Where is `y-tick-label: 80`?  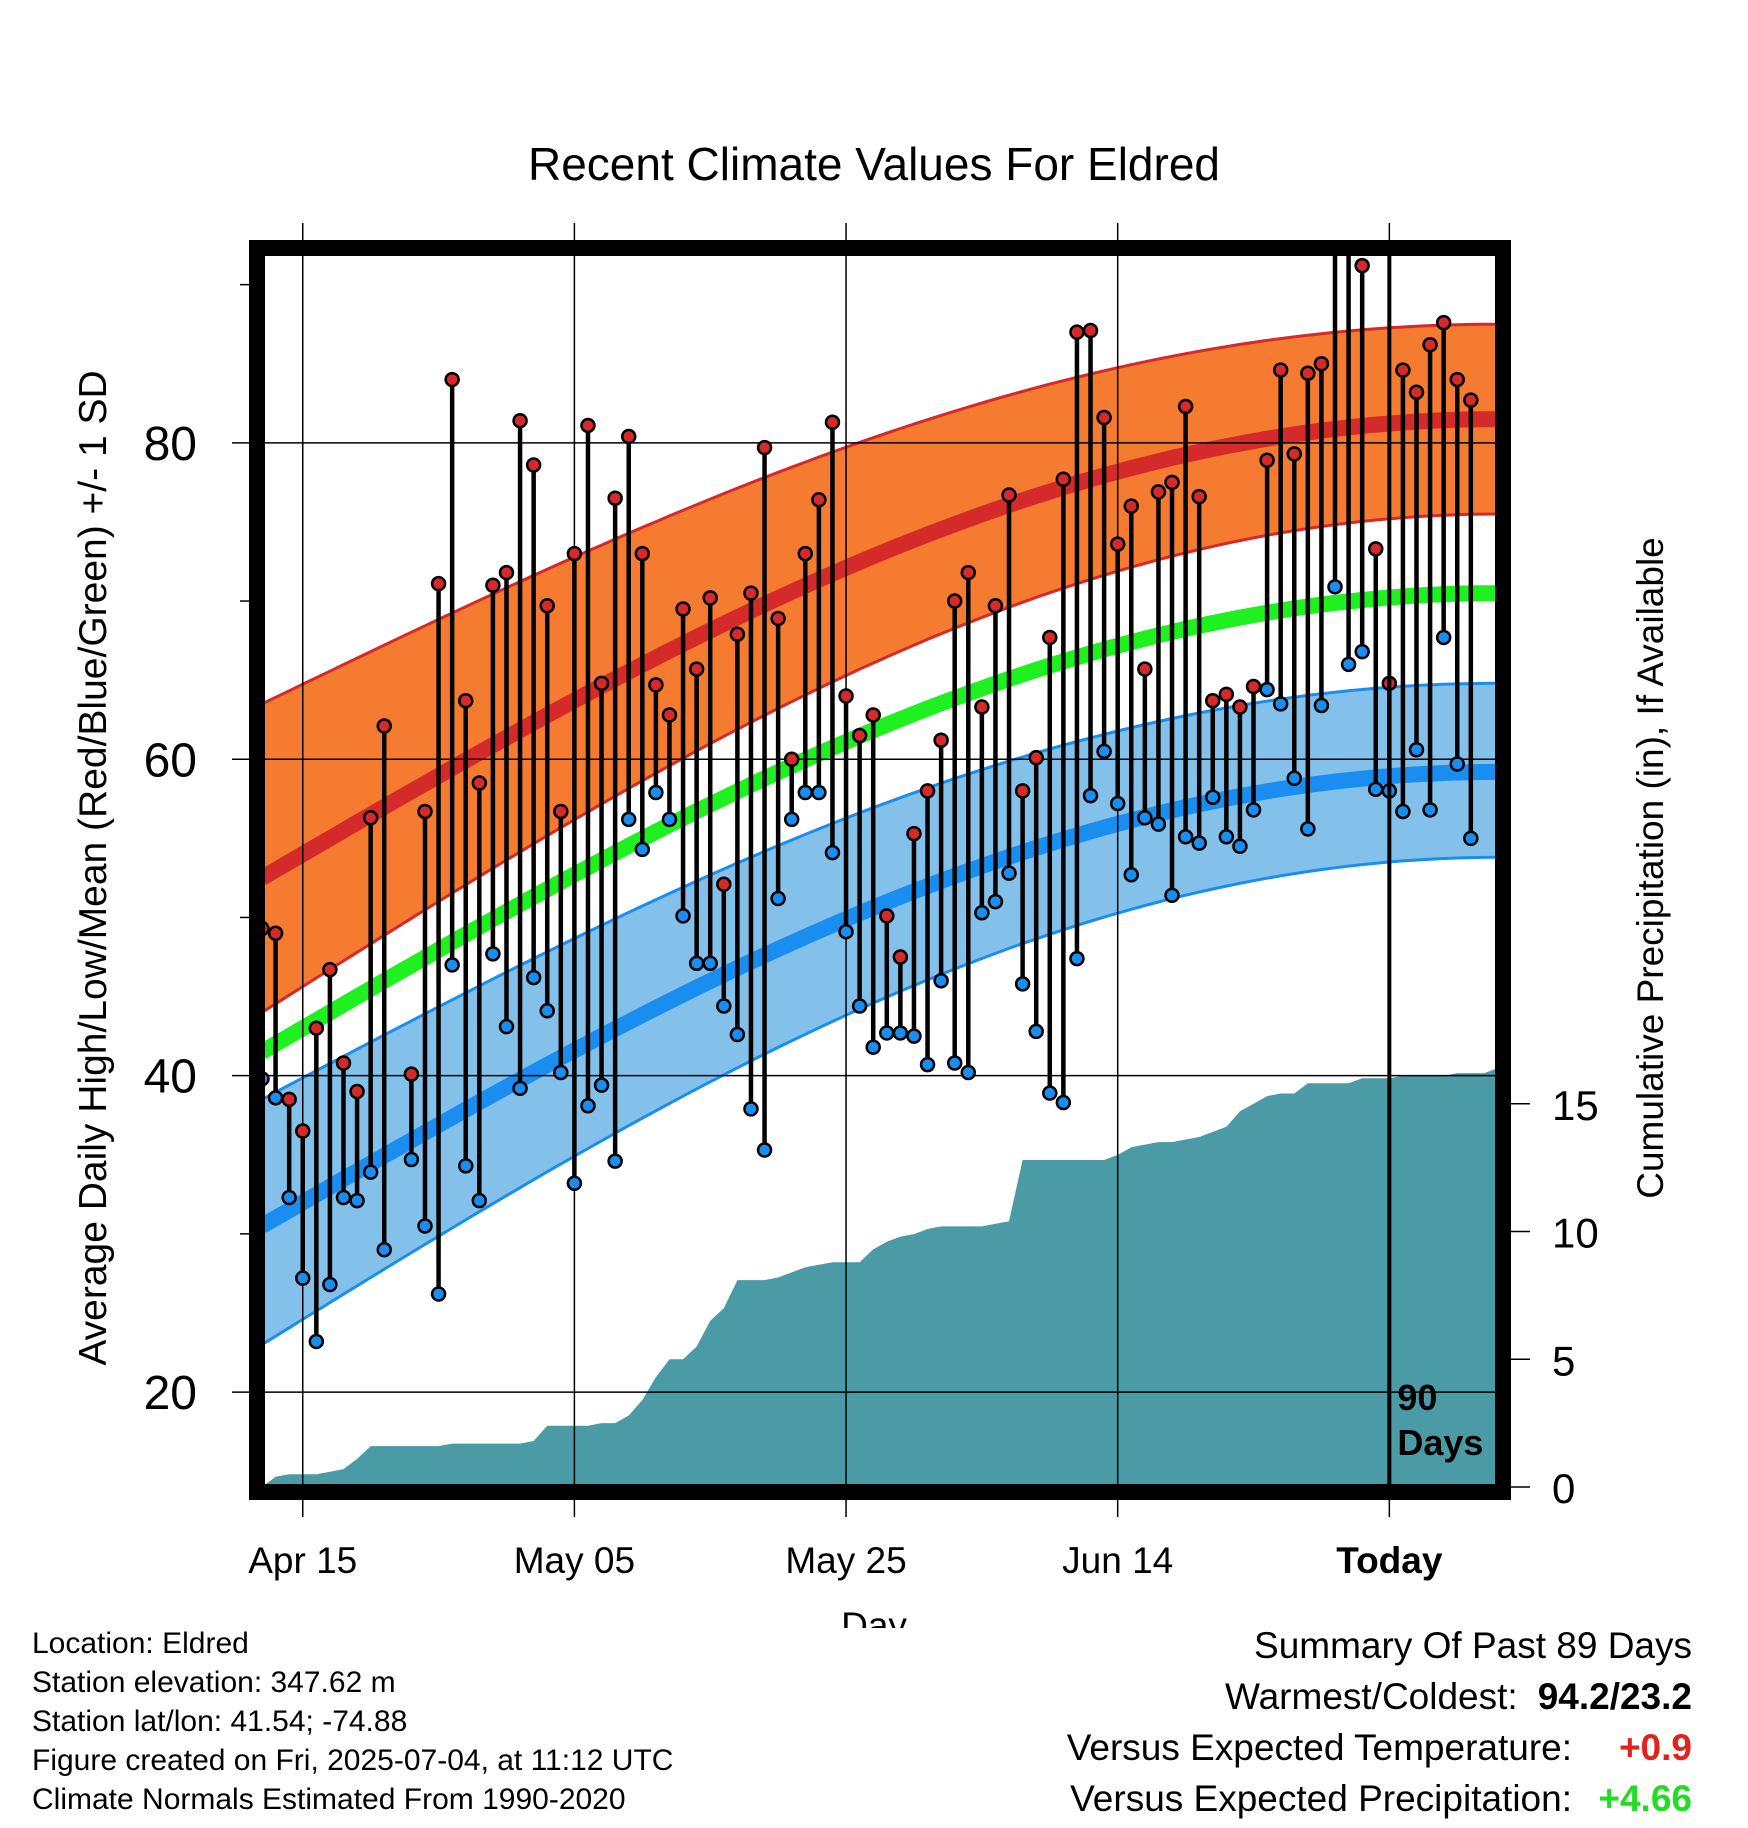
y-tick-label: 80 is located at coordinates (170, 444).